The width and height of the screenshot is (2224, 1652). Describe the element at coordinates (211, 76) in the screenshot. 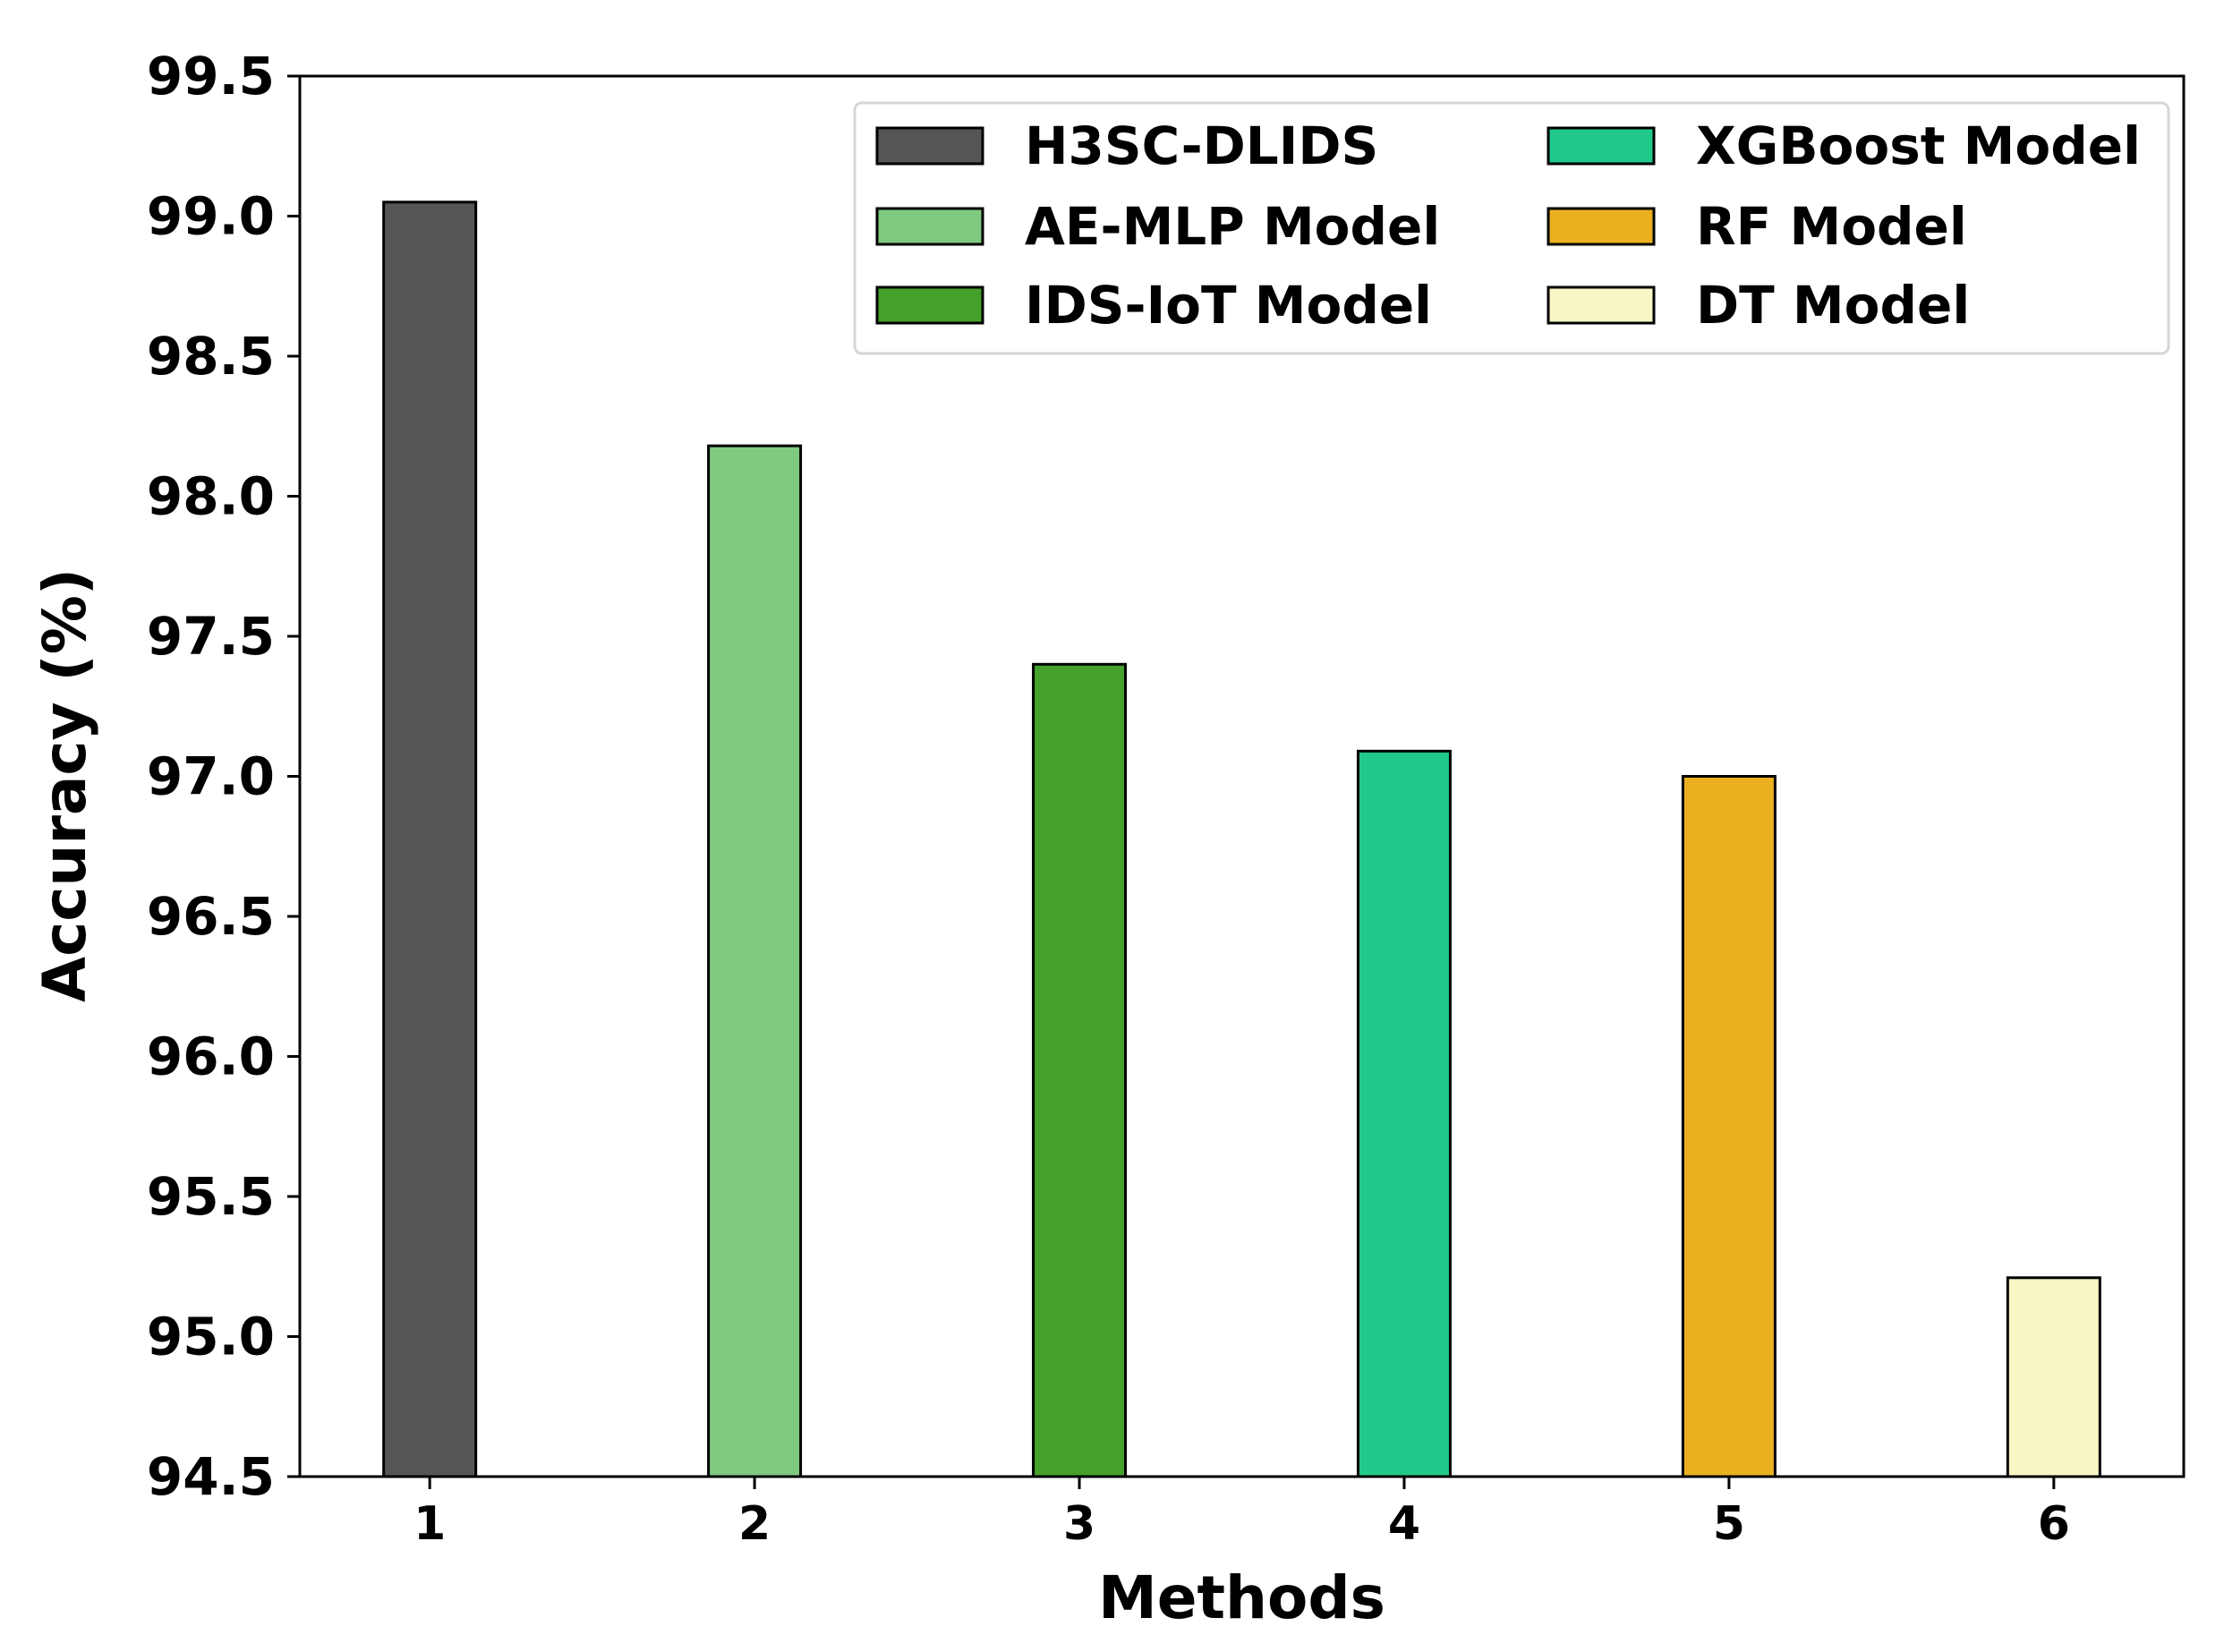

I see `y-tick-label: 99.5` at that location.